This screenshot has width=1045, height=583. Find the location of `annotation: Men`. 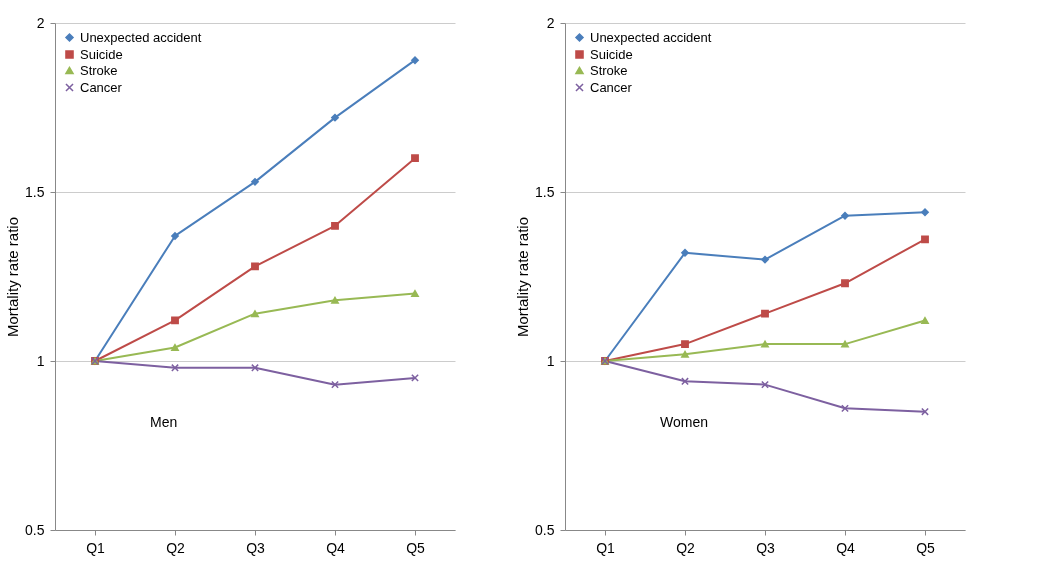

annotation: Men is located at coordinates (164, 422).